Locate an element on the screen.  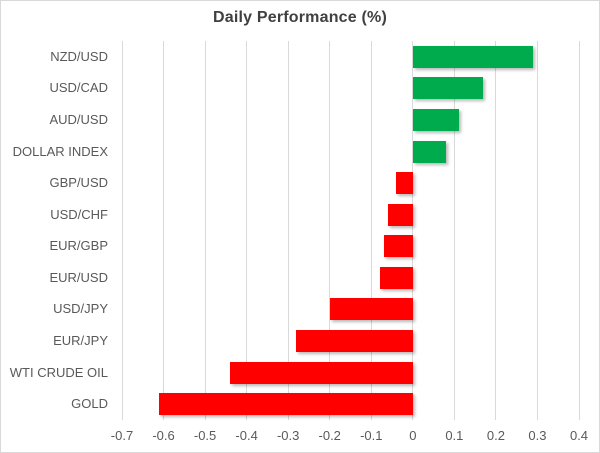
x-tick-label: -0.5 is located at coordinates (205, 435).